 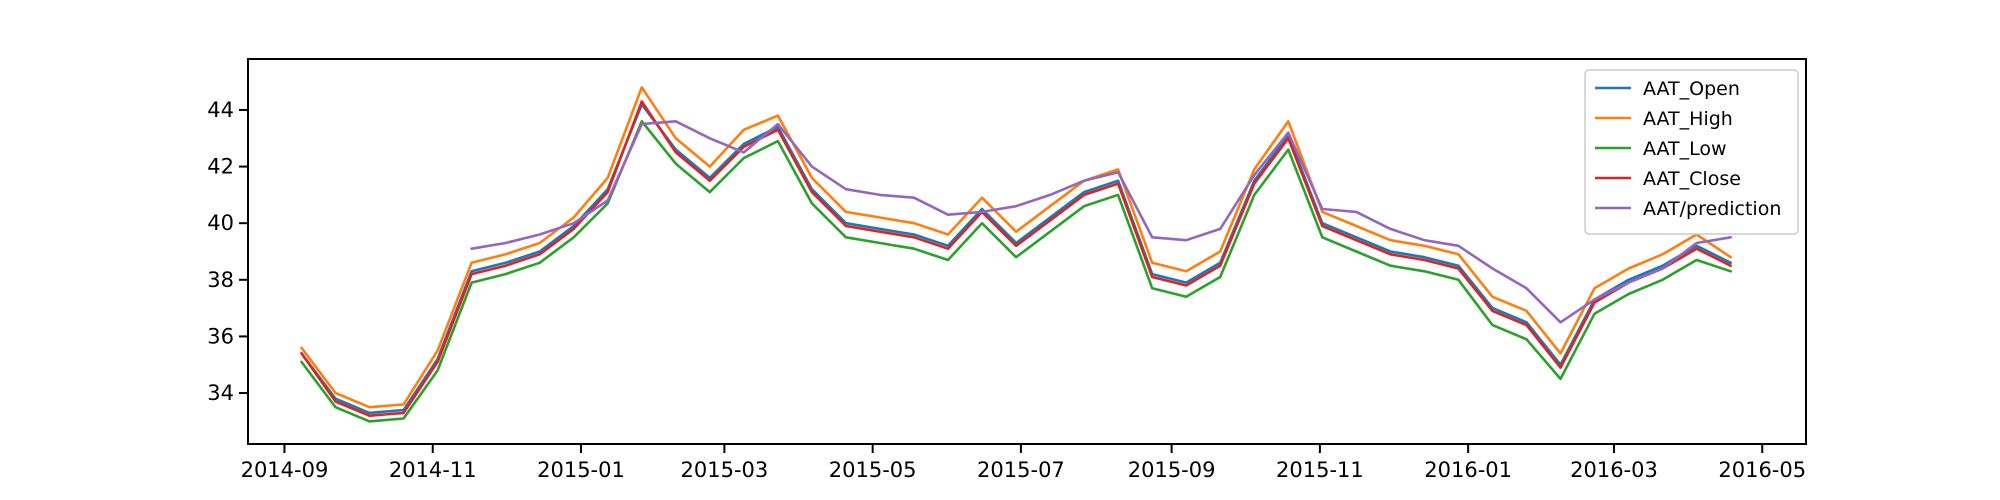 What do you see at coordinates (1712, 209) in the screenshot?
I see `legend-label: AAT/prediction` at bounding box center [1712, 209].